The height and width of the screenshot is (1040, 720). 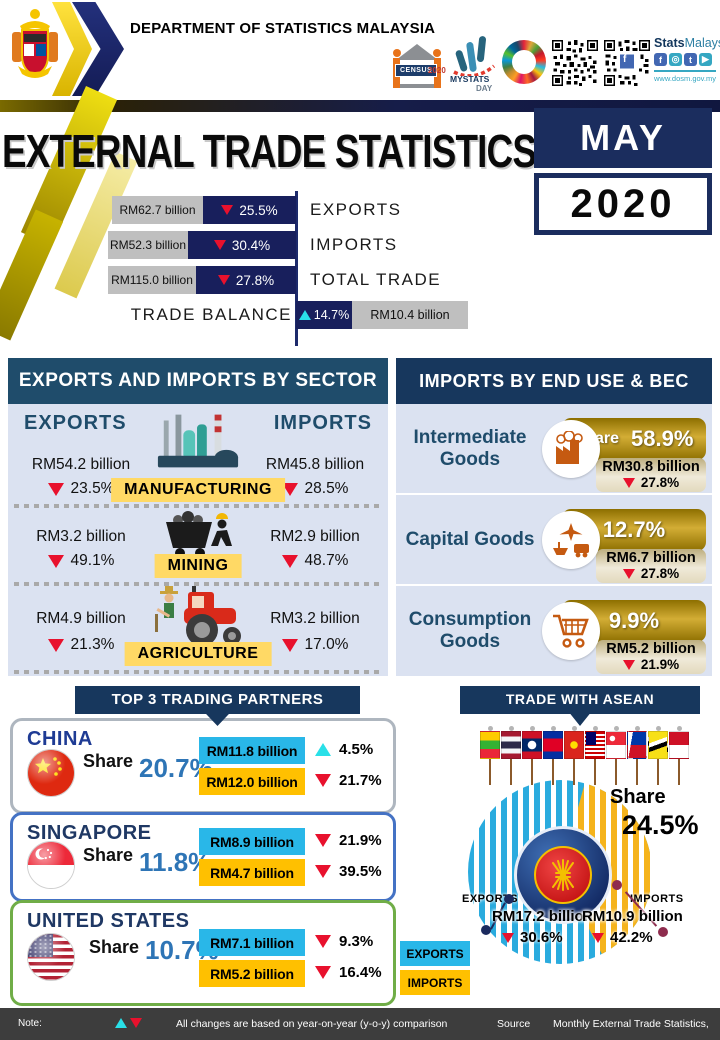 I want to click on intermediate-goods-change: 27.8%, so click(x=651, y=482).